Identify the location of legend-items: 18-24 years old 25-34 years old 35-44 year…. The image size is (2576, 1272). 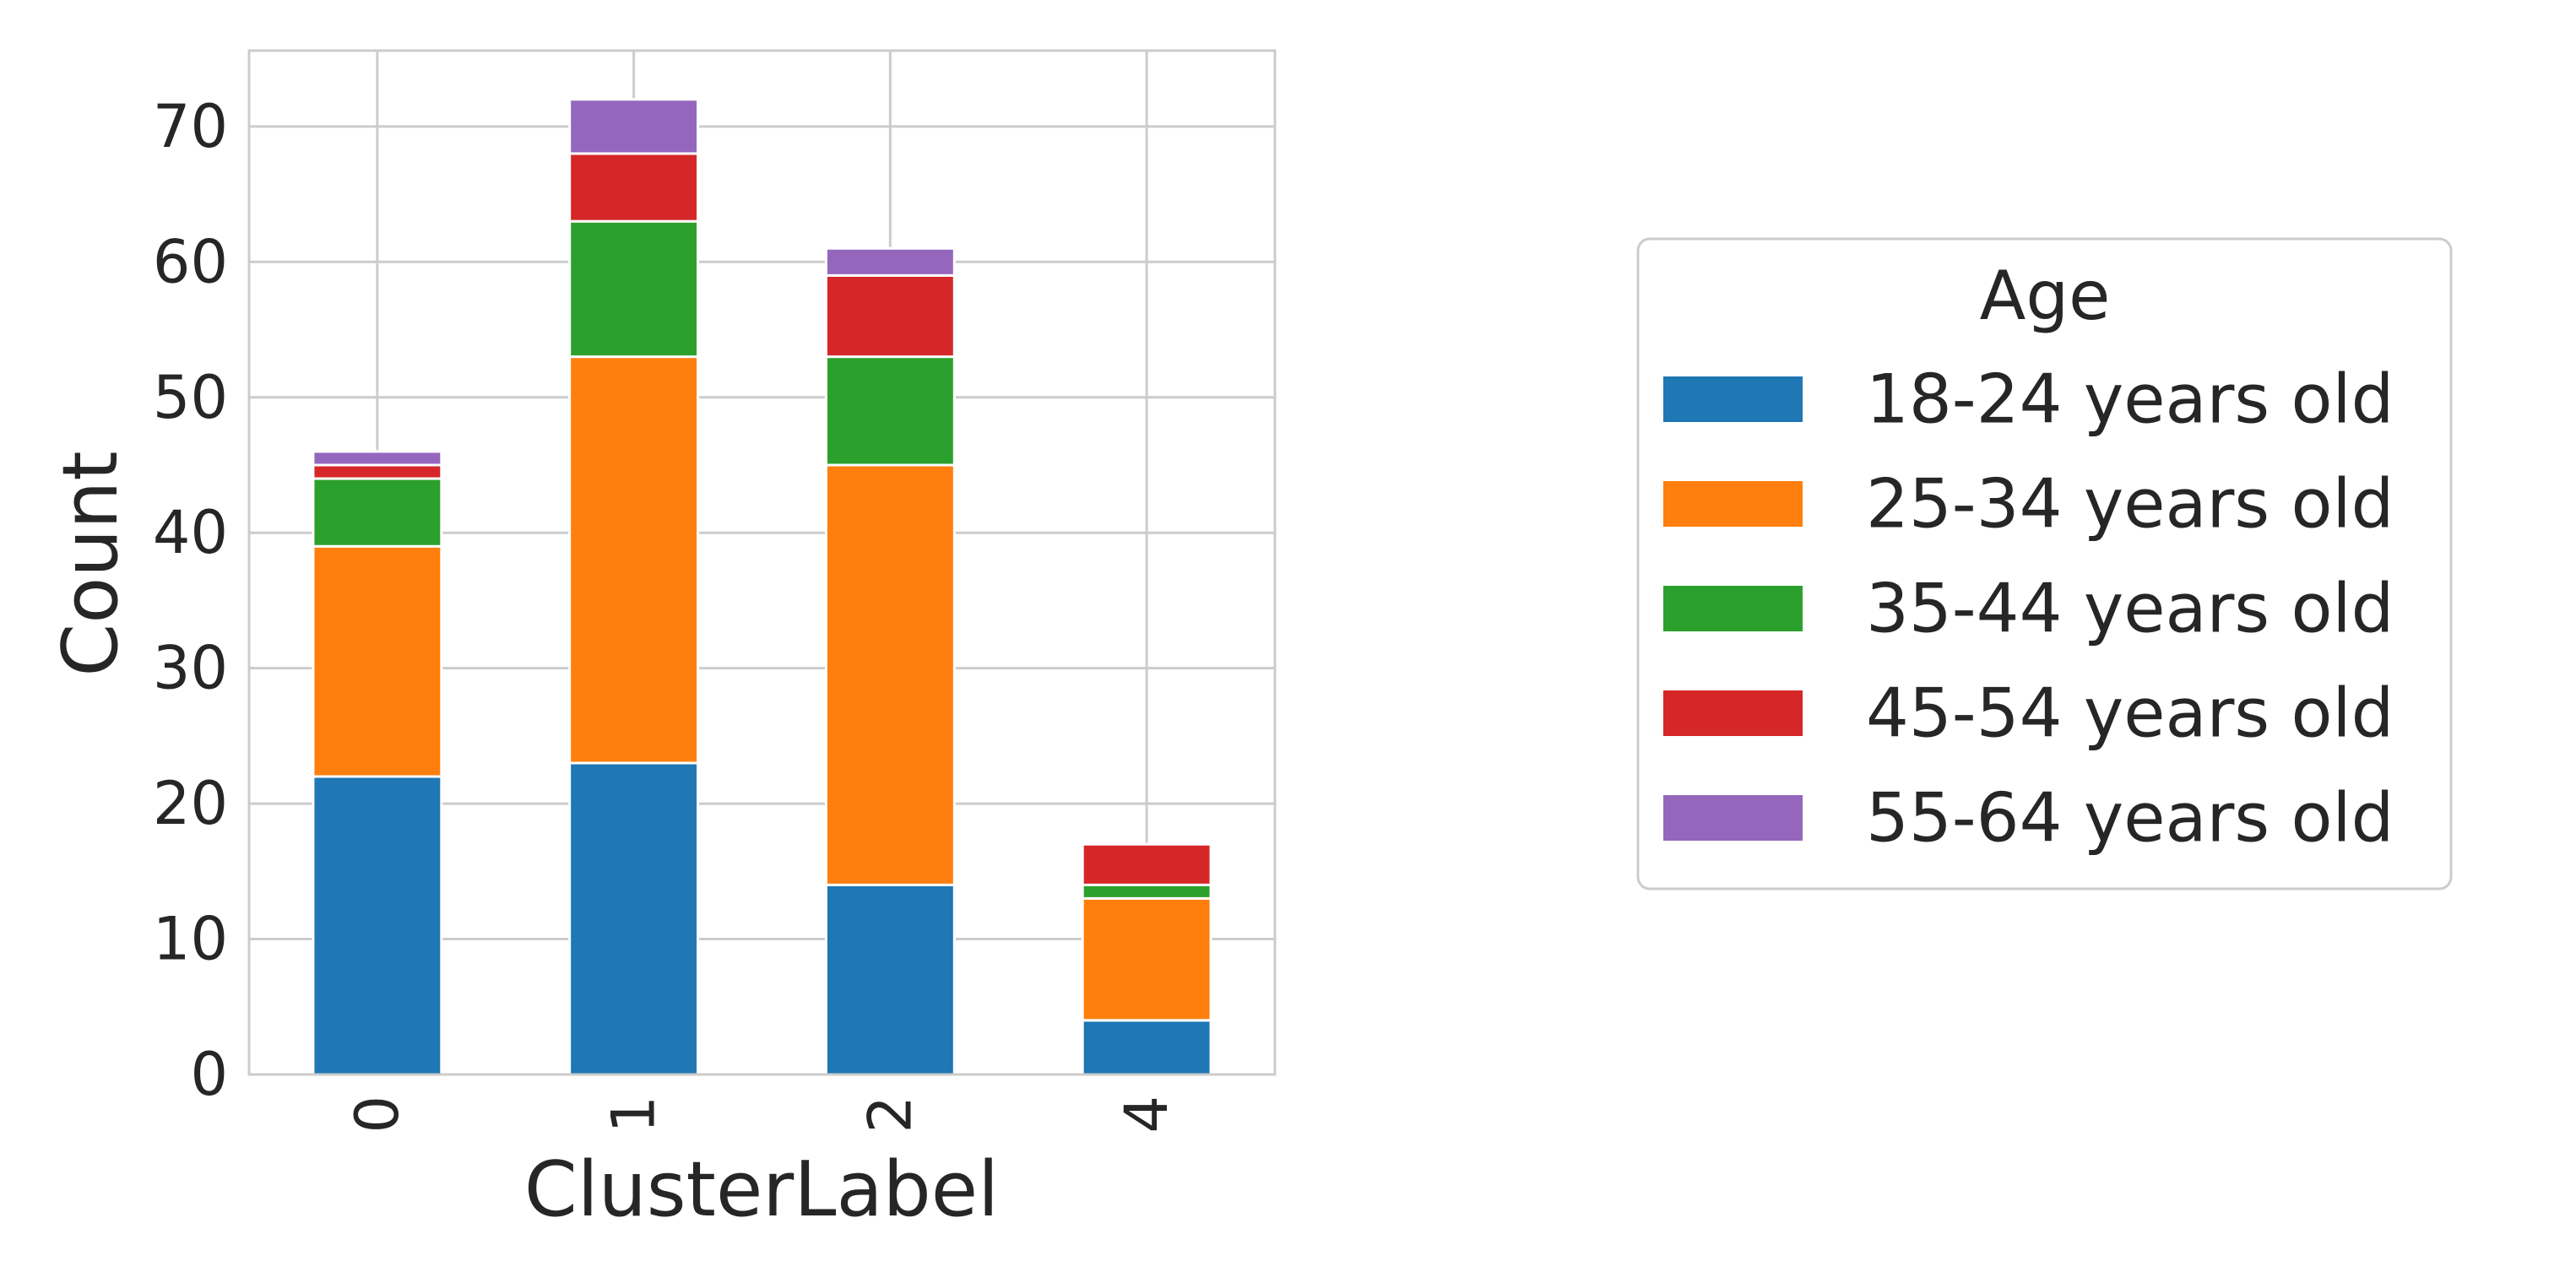
(2029, 609).